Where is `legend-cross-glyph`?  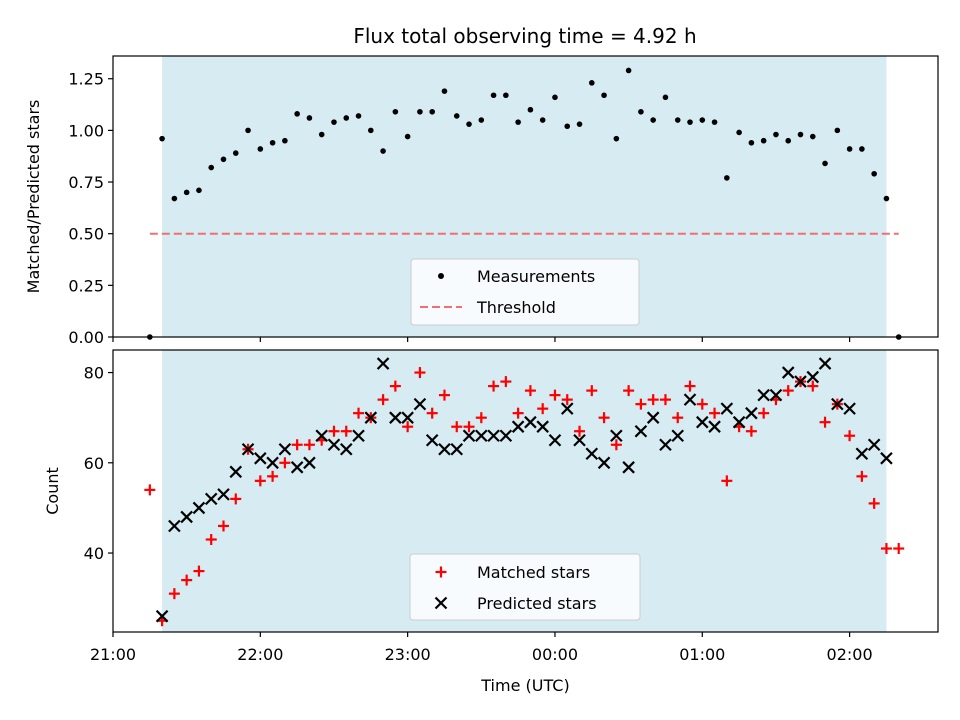
legend-cross-glyph is located at coordinates (441, 603).